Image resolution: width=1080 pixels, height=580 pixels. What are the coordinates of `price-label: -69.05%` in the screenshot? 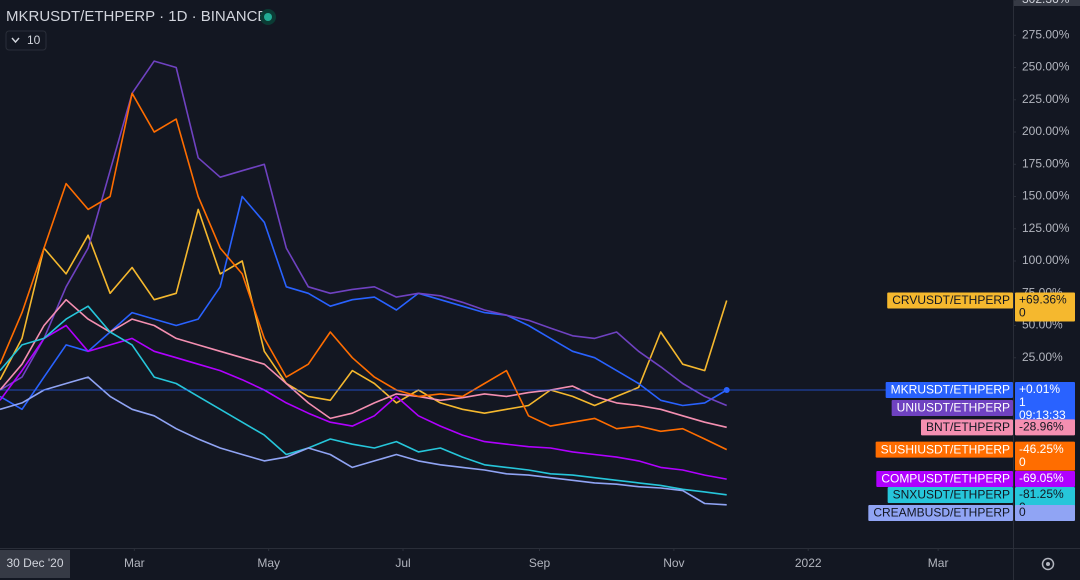 It's located at (1041, 478).